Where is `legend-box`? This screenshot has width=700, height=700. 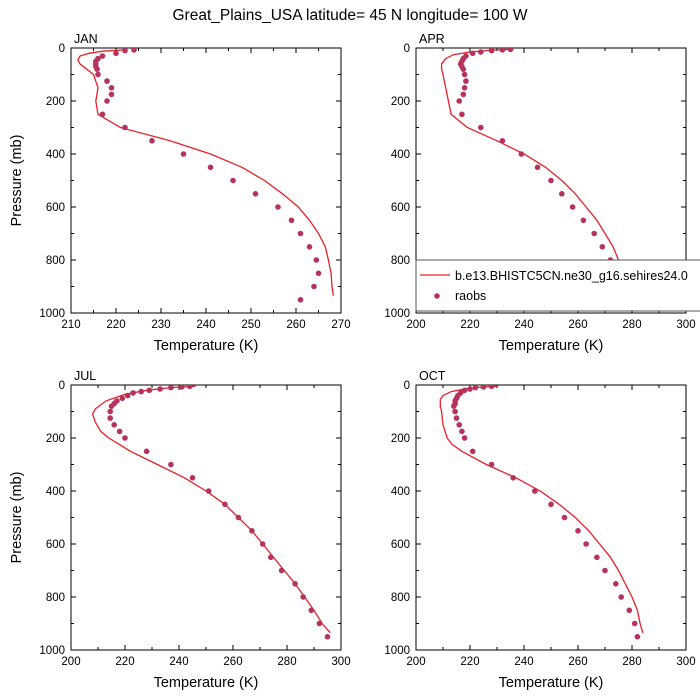 legend-box is located at coordinates (557, 285).